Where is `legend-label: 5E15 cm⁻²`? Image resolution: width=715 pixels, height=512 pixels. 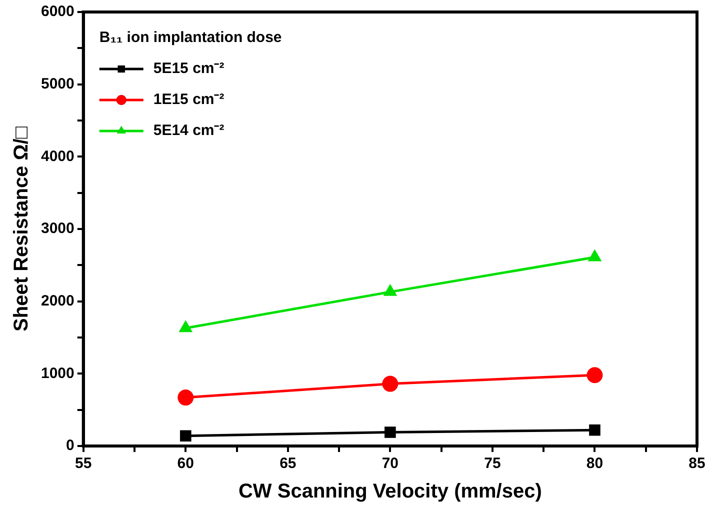
legend-label: 5E15 cm⁻² is located at coordinates (188, 69).